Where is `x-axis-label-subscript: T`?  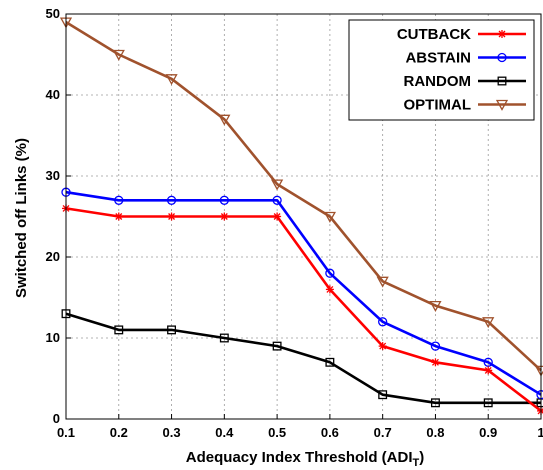 x-axis-label-subscript: T is located at coordinates (415, 463).